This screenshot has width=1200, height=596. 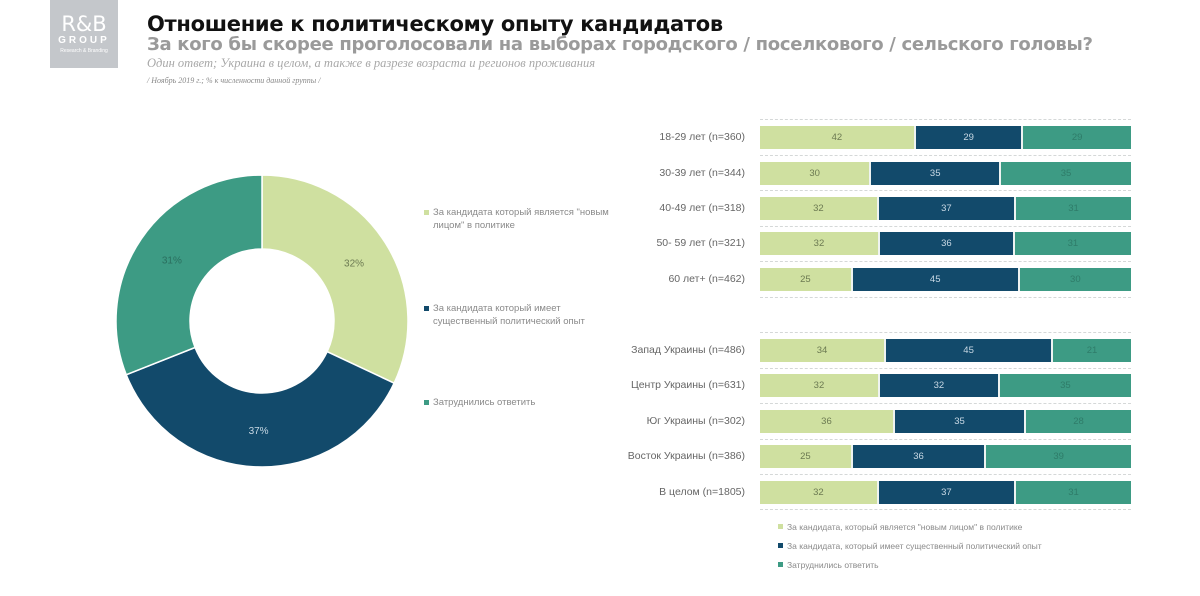 I want to click on bar-segment: 39, so click(x=1058, y=456).